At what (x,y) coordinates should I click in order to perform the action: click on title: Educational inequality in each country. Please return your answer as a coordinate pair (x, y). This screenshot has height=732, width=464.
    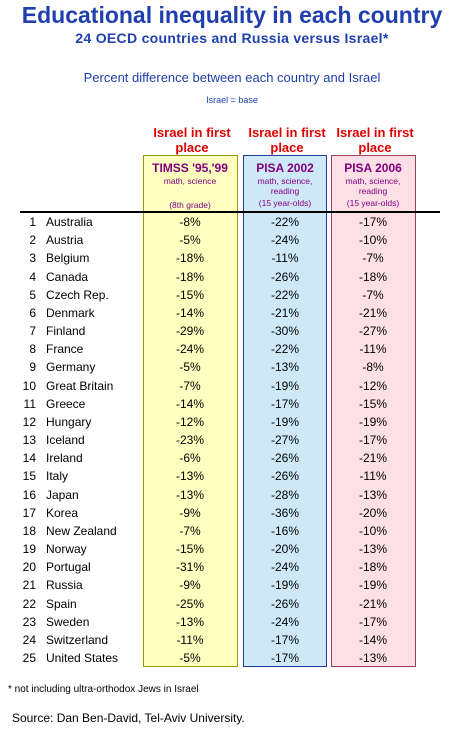
    Looking at the image, I should click on (232, 15).